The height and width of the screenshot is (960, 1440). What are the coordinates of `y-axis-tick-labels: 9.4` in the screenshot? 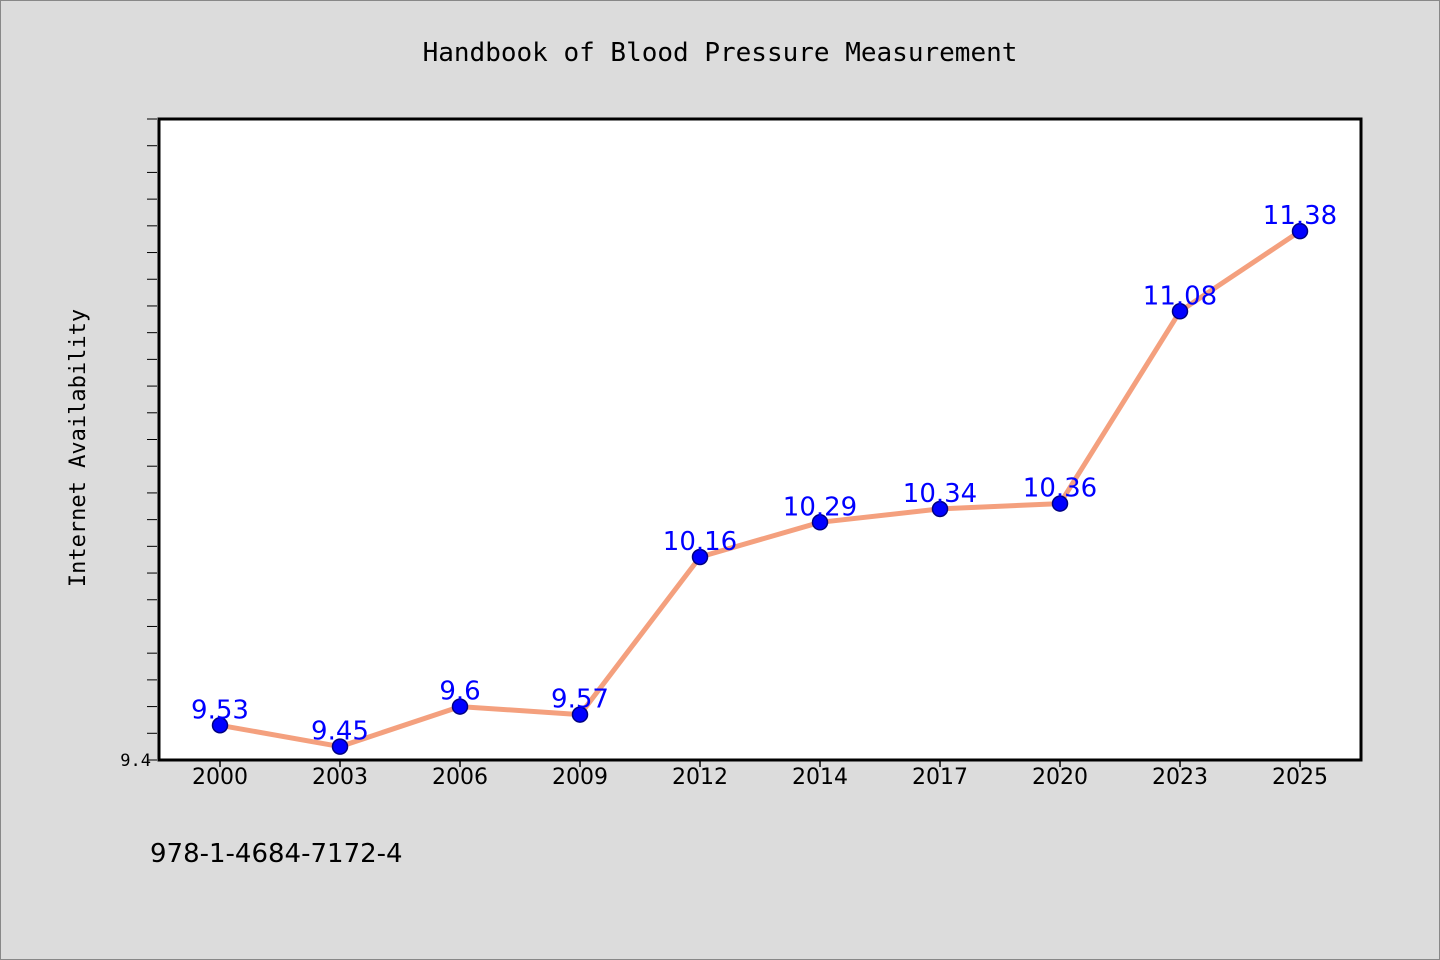 It's located at (135, 761).